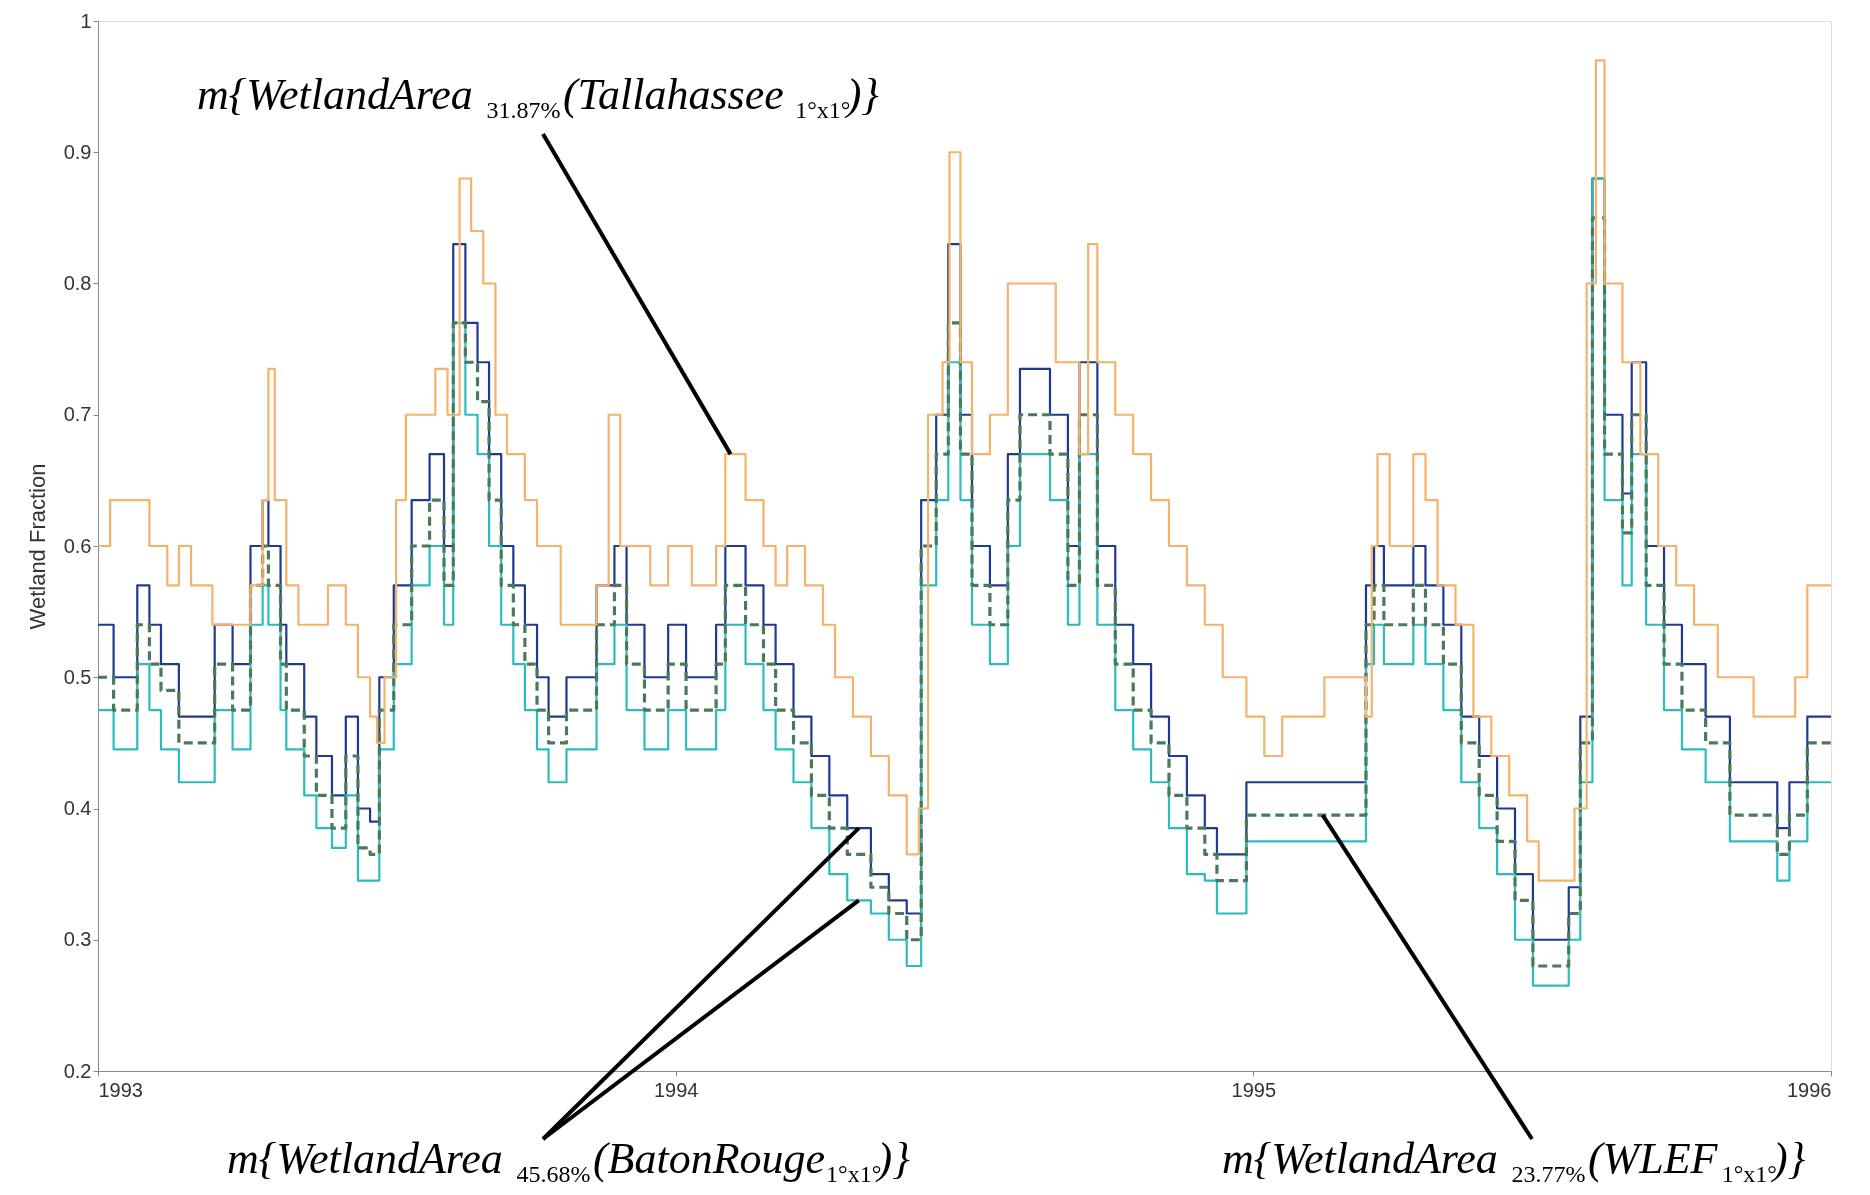  I want to click on y-tick-label: 0.3, so click(77, 939).